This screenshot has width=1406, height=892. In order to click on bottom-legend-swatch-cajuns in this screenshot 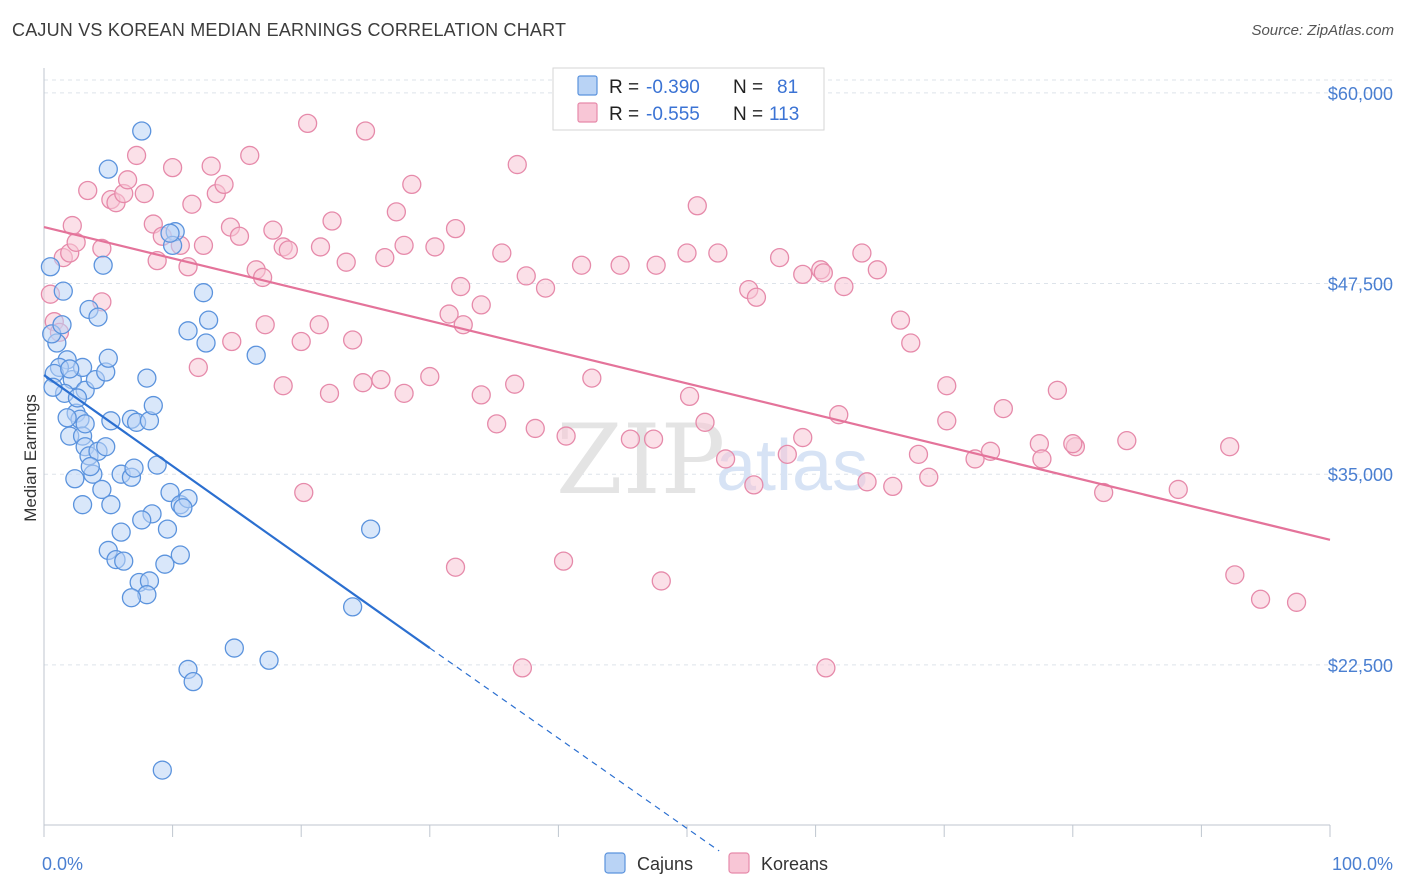, I will do `click(615, 863)`.